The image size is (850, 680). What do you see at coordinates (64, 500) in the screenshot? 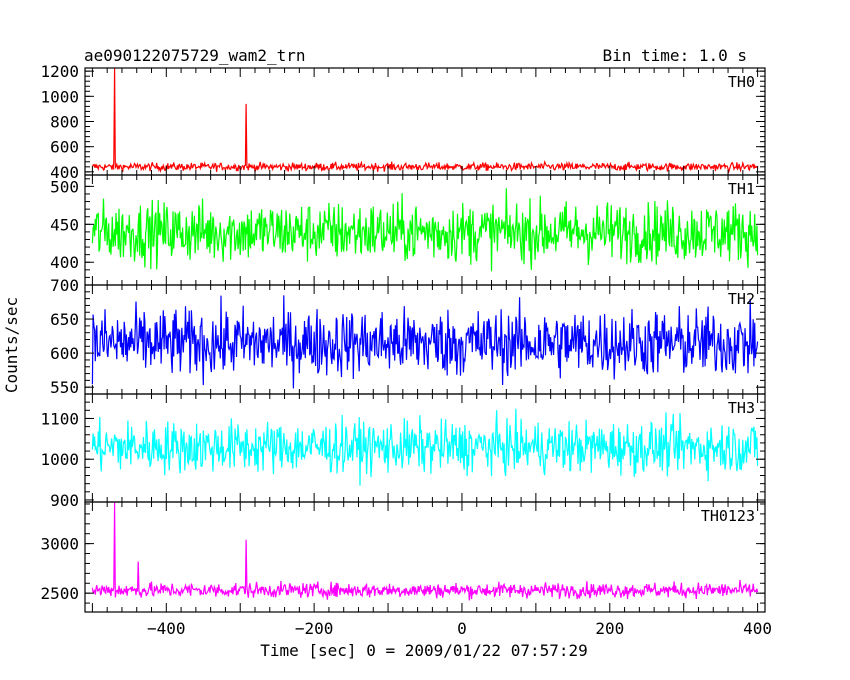
I see `y-tick-label: 900` at bounding box center [64, 500].